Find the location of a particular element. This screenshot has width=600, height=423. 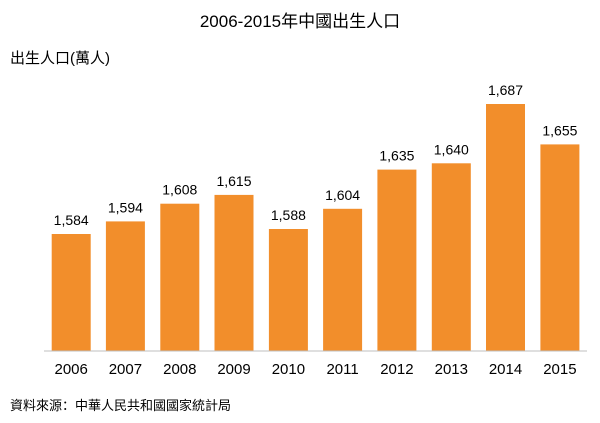

bar-2006 is located at coordinates (71, 292).